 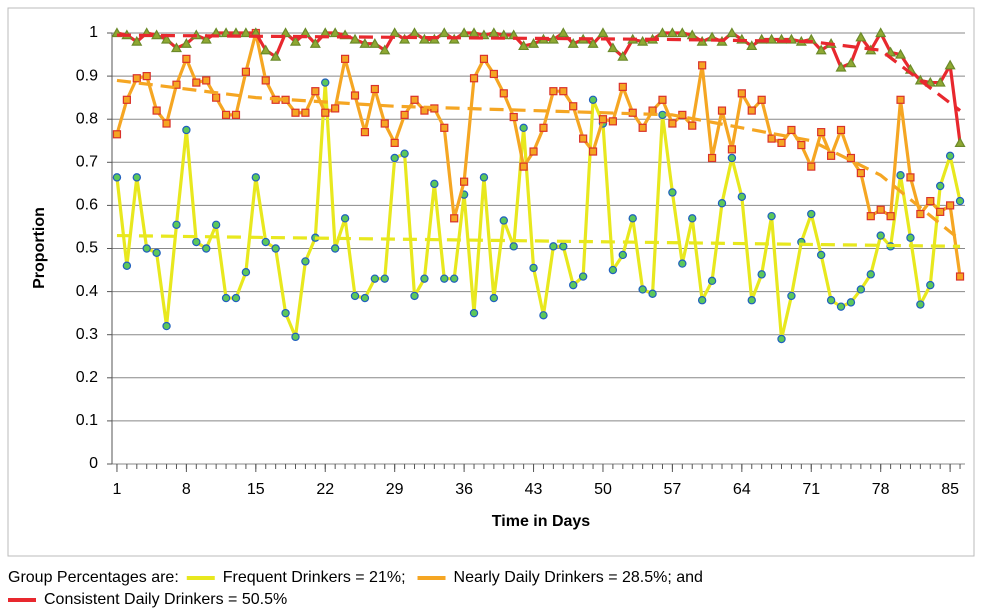 What do you see at coordinates (93, 32) in the screenshot?
I see `y-tick-label: 1` at bounding box center [93, 32].